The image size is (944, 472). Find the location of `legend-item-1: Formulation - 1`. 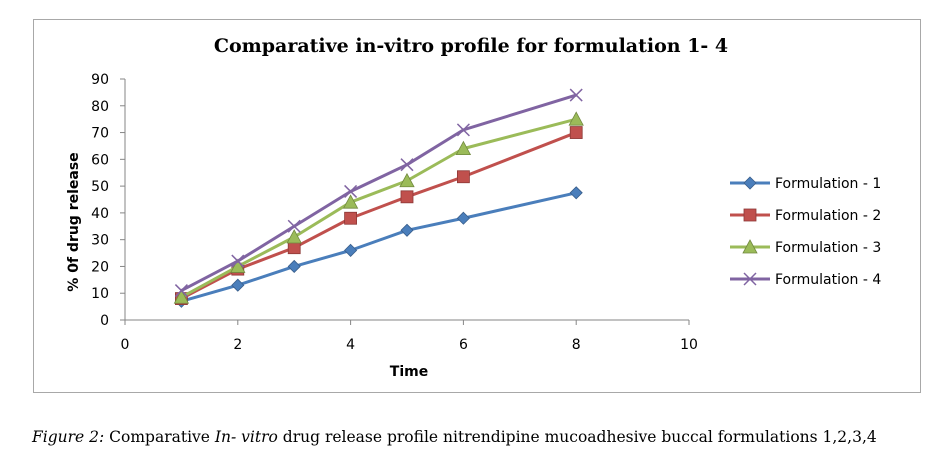

legend-item-1: Formulation - 1 is located at coordinates (805, 184).